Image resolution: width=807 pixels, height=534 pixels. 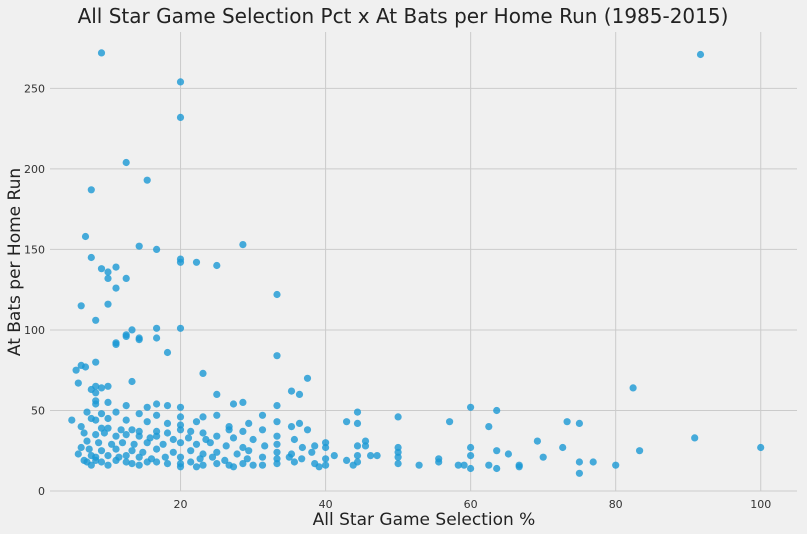 I want to click on x-axis-ticks: 20 40 60 80 100, so click(x=473, y=504).